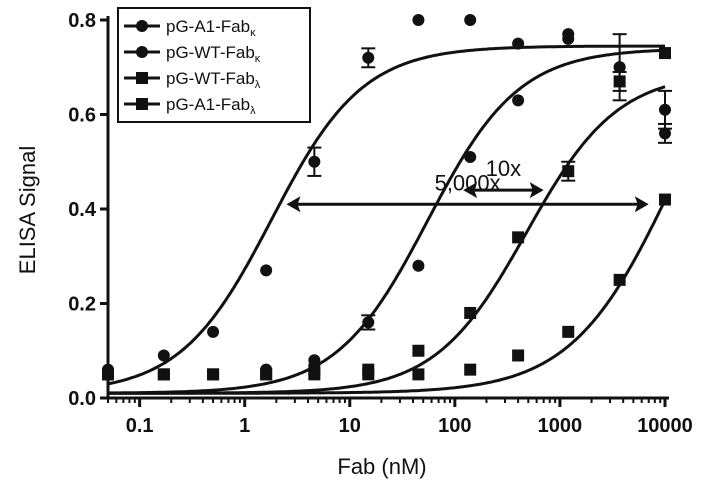  Describe the element at coordinates (665, 426) in the screenshot. I see `x-tick-label: 10000` at that location.